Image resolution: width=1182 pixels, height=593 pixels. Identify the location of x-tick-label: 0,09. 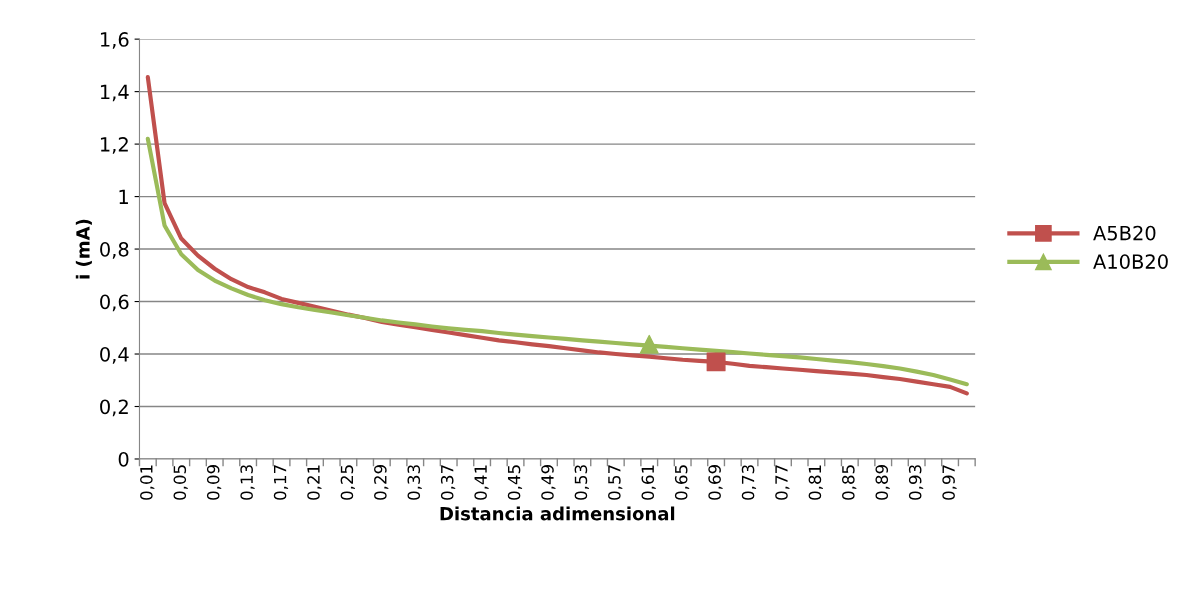
(214, 482).